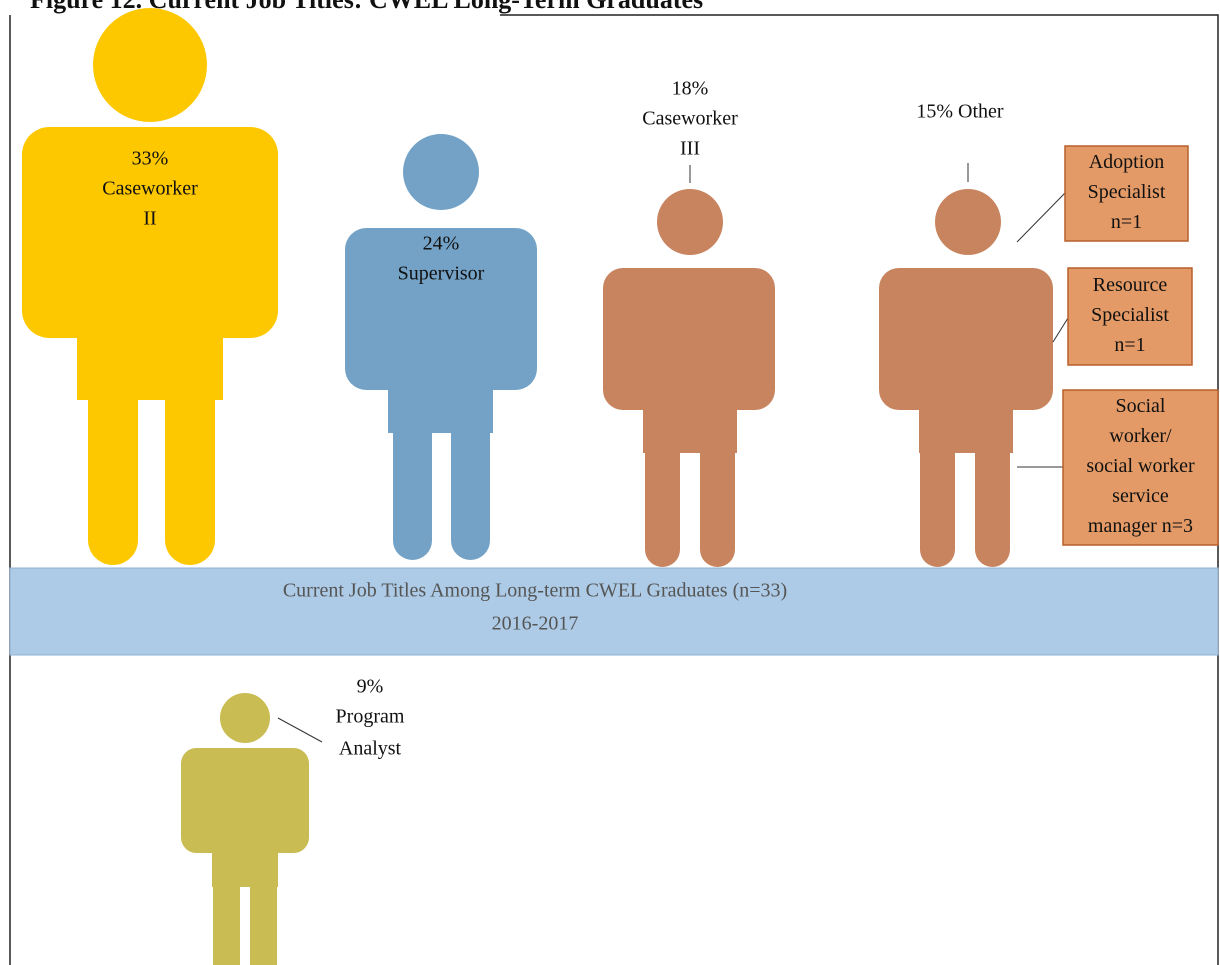  Describe the element at coordinates (441, 244) in the screenshot. I see `figure-label: 24%` at that location.